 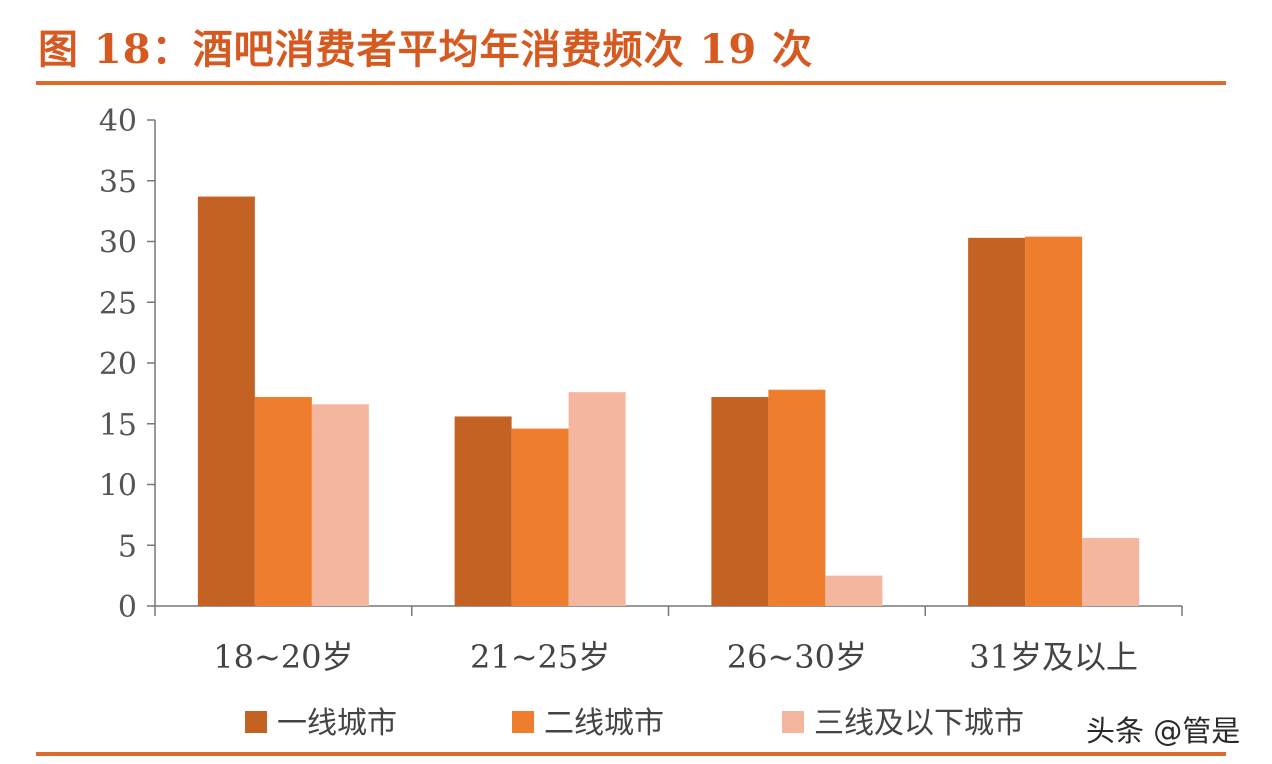 I want to click on y-tick-label: 15, so click(x=118, y=425).